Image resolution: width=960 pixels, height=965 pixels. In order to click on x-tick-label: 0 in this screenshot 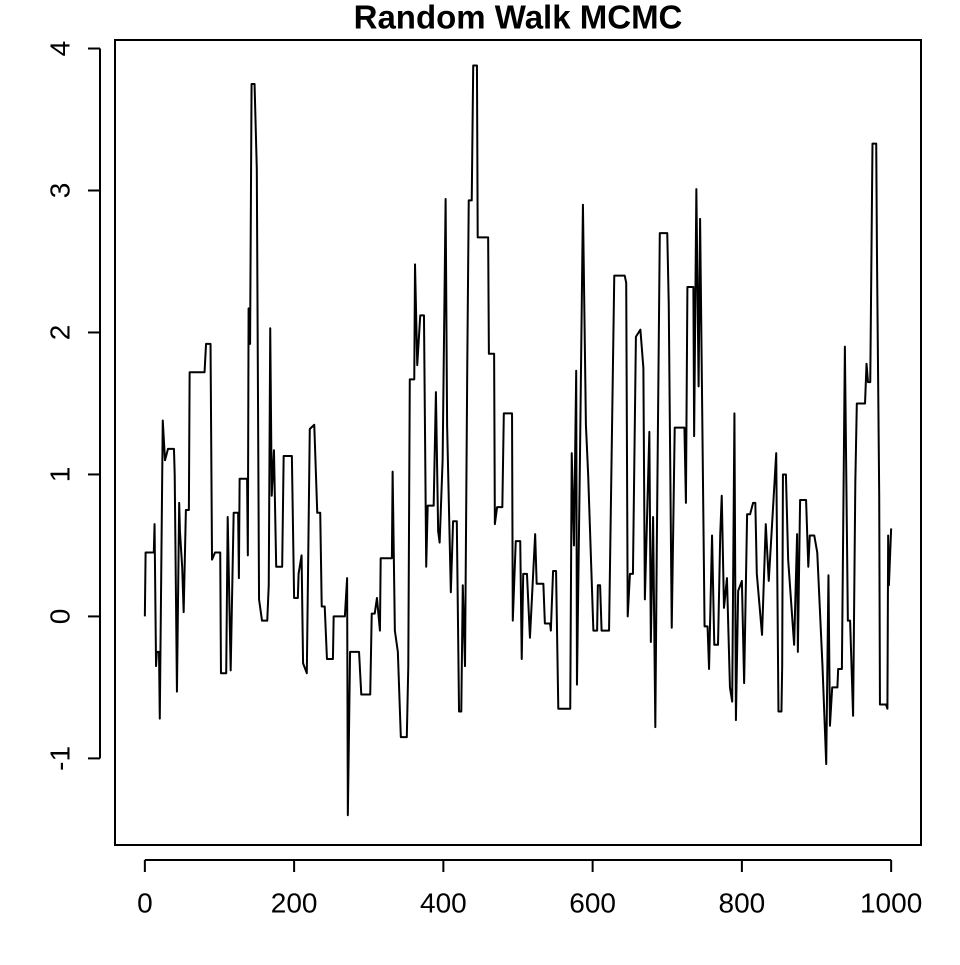, I will do `click(145, 902)`.